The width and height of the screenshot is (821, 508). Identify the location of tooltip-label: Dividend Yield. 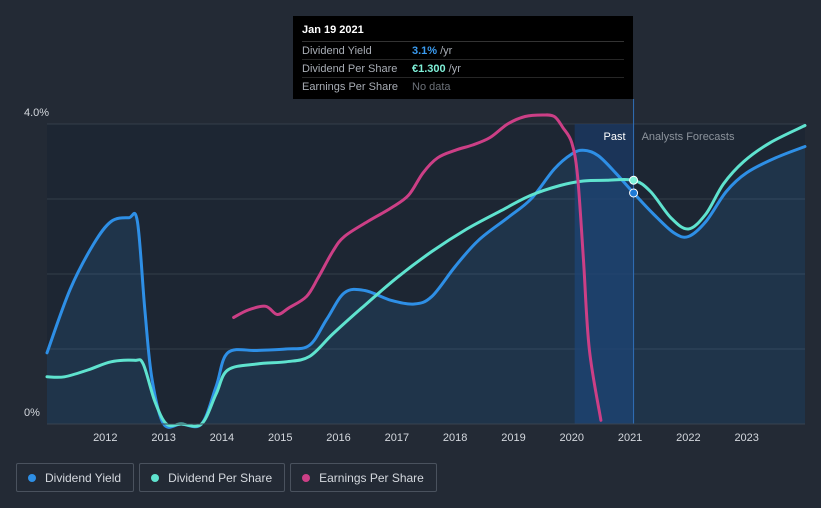
(337, 50).